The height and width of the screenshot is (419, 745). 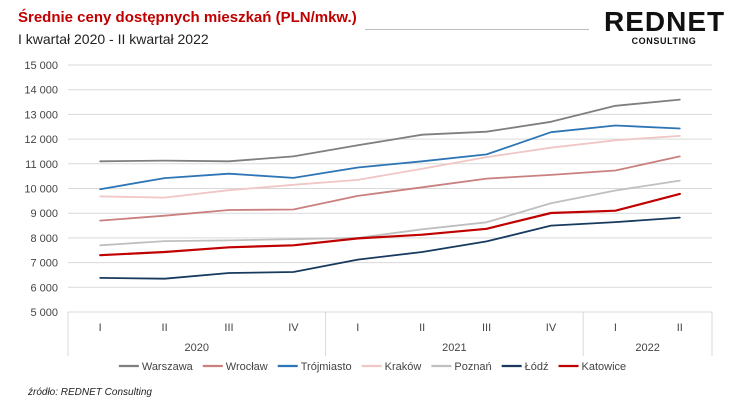 What do you see at coordinates (454, 348) in the screenshot?
I see `x-group-label: 2021` at bounding box center [454, 348].